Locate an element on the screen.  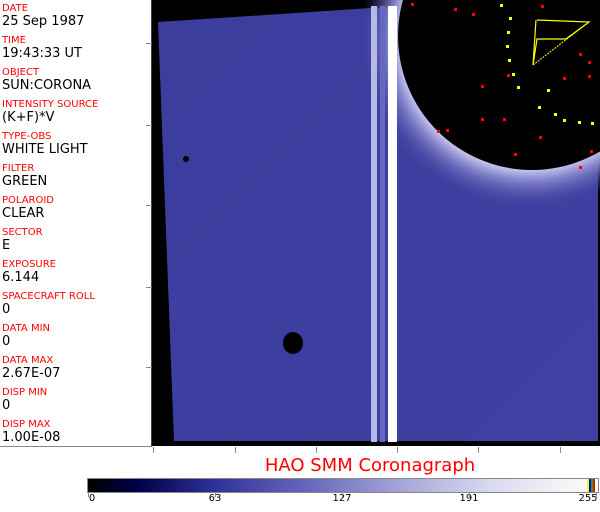
field-date: DATE 25 Sep 1987 is located at coordinates (43, 16).